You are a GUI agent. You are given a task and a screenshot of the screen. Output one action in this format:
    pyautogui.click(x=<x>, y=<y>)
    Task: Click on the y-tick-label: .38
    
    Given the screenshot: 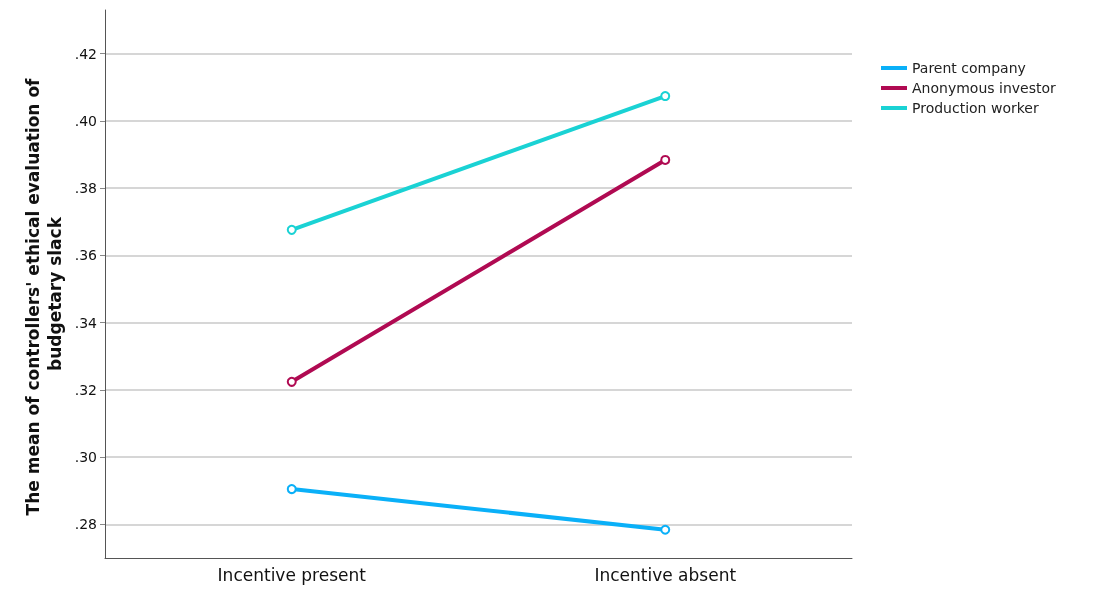 What is the action you would take?
    pyautogui.click(x=85, y=188)
    